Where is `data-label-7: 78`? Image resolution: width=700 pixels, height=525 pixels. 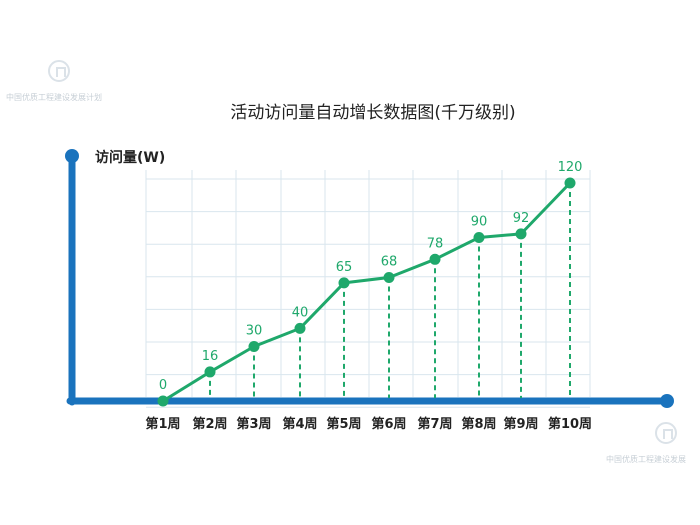
data-label-7: 78 is located at coordinates (435, 243).